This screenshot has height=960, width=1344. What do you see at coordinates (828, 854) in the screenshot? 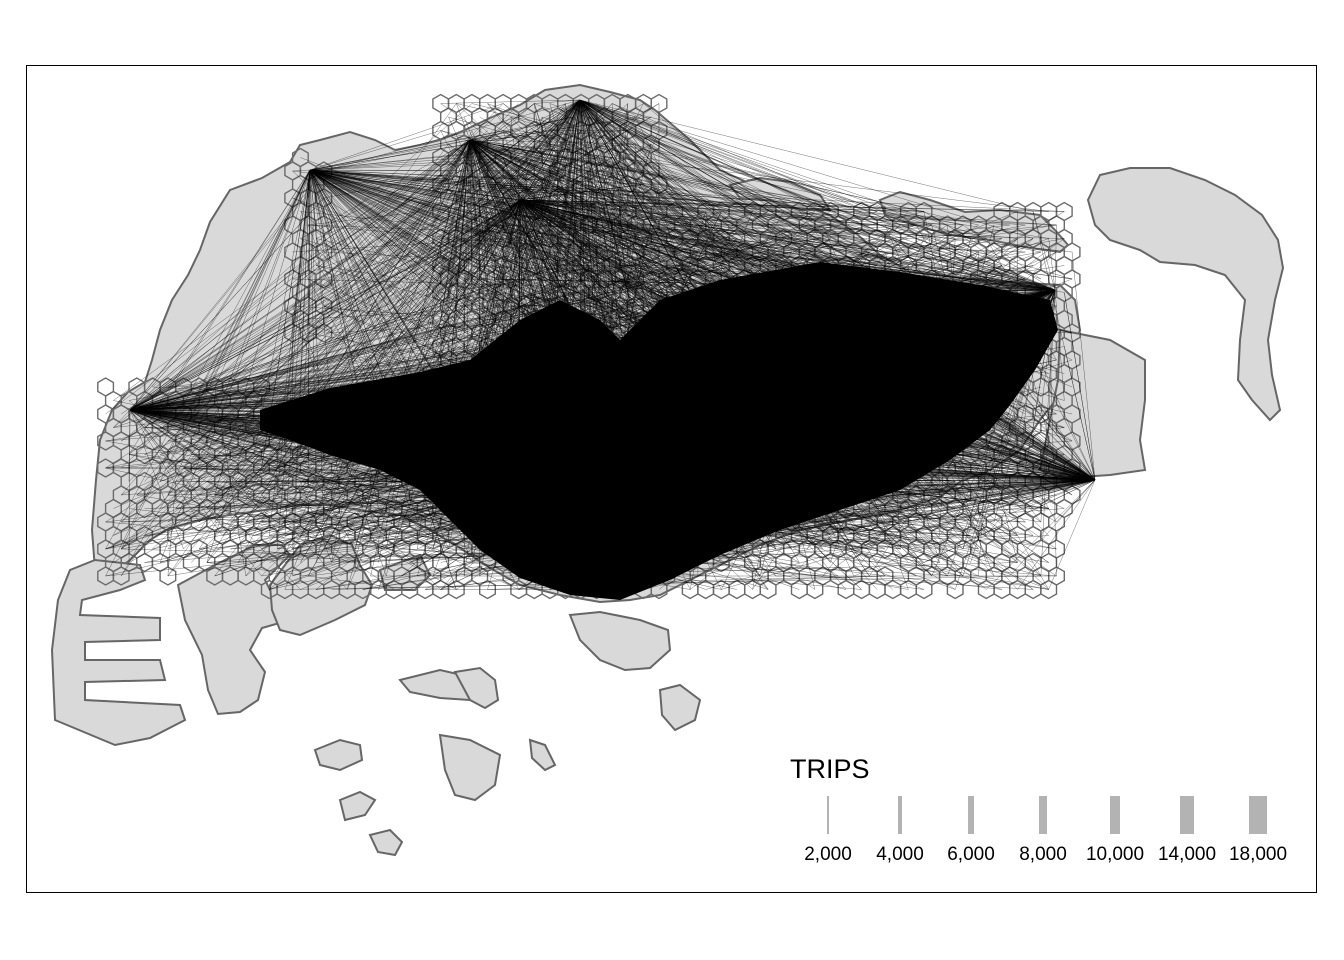
I see `legend-label: 2,000` at bounding box center [828, 854].